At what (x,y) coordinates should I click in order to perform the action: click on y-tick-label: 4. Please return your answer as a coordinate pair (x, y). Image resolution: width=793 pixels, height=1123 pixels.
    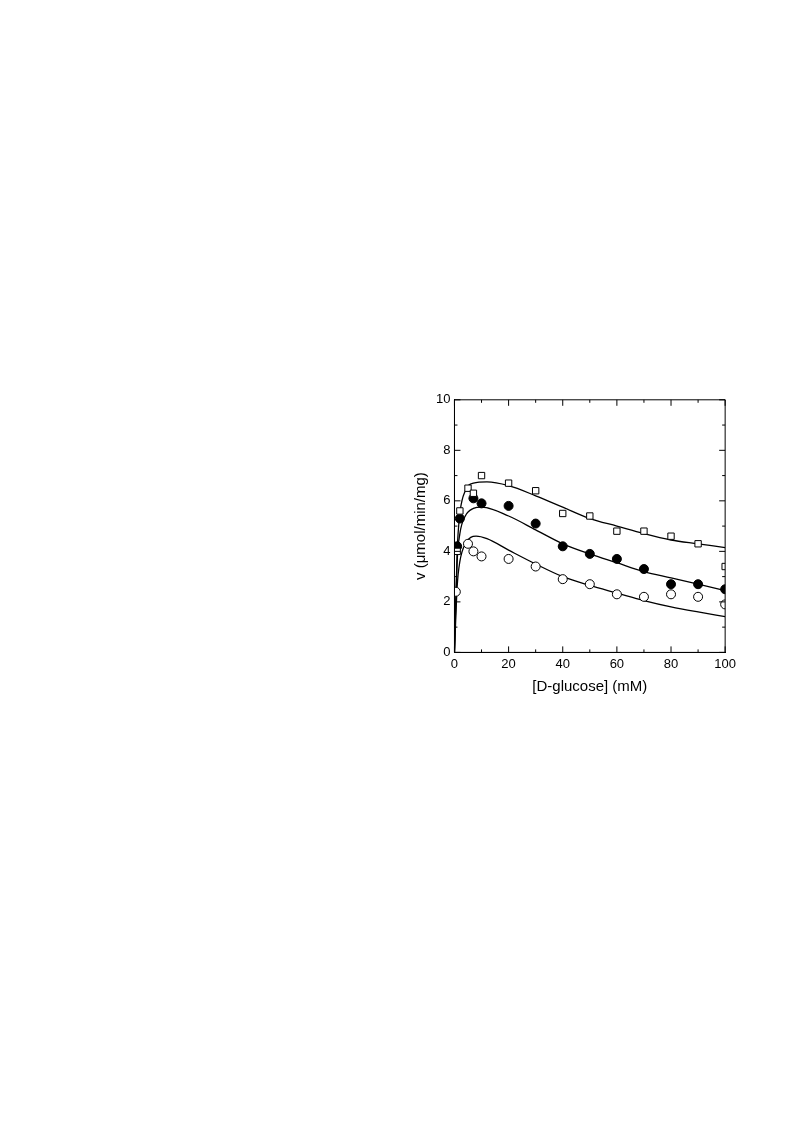
    Looking at the image, I should click on (447, 550).